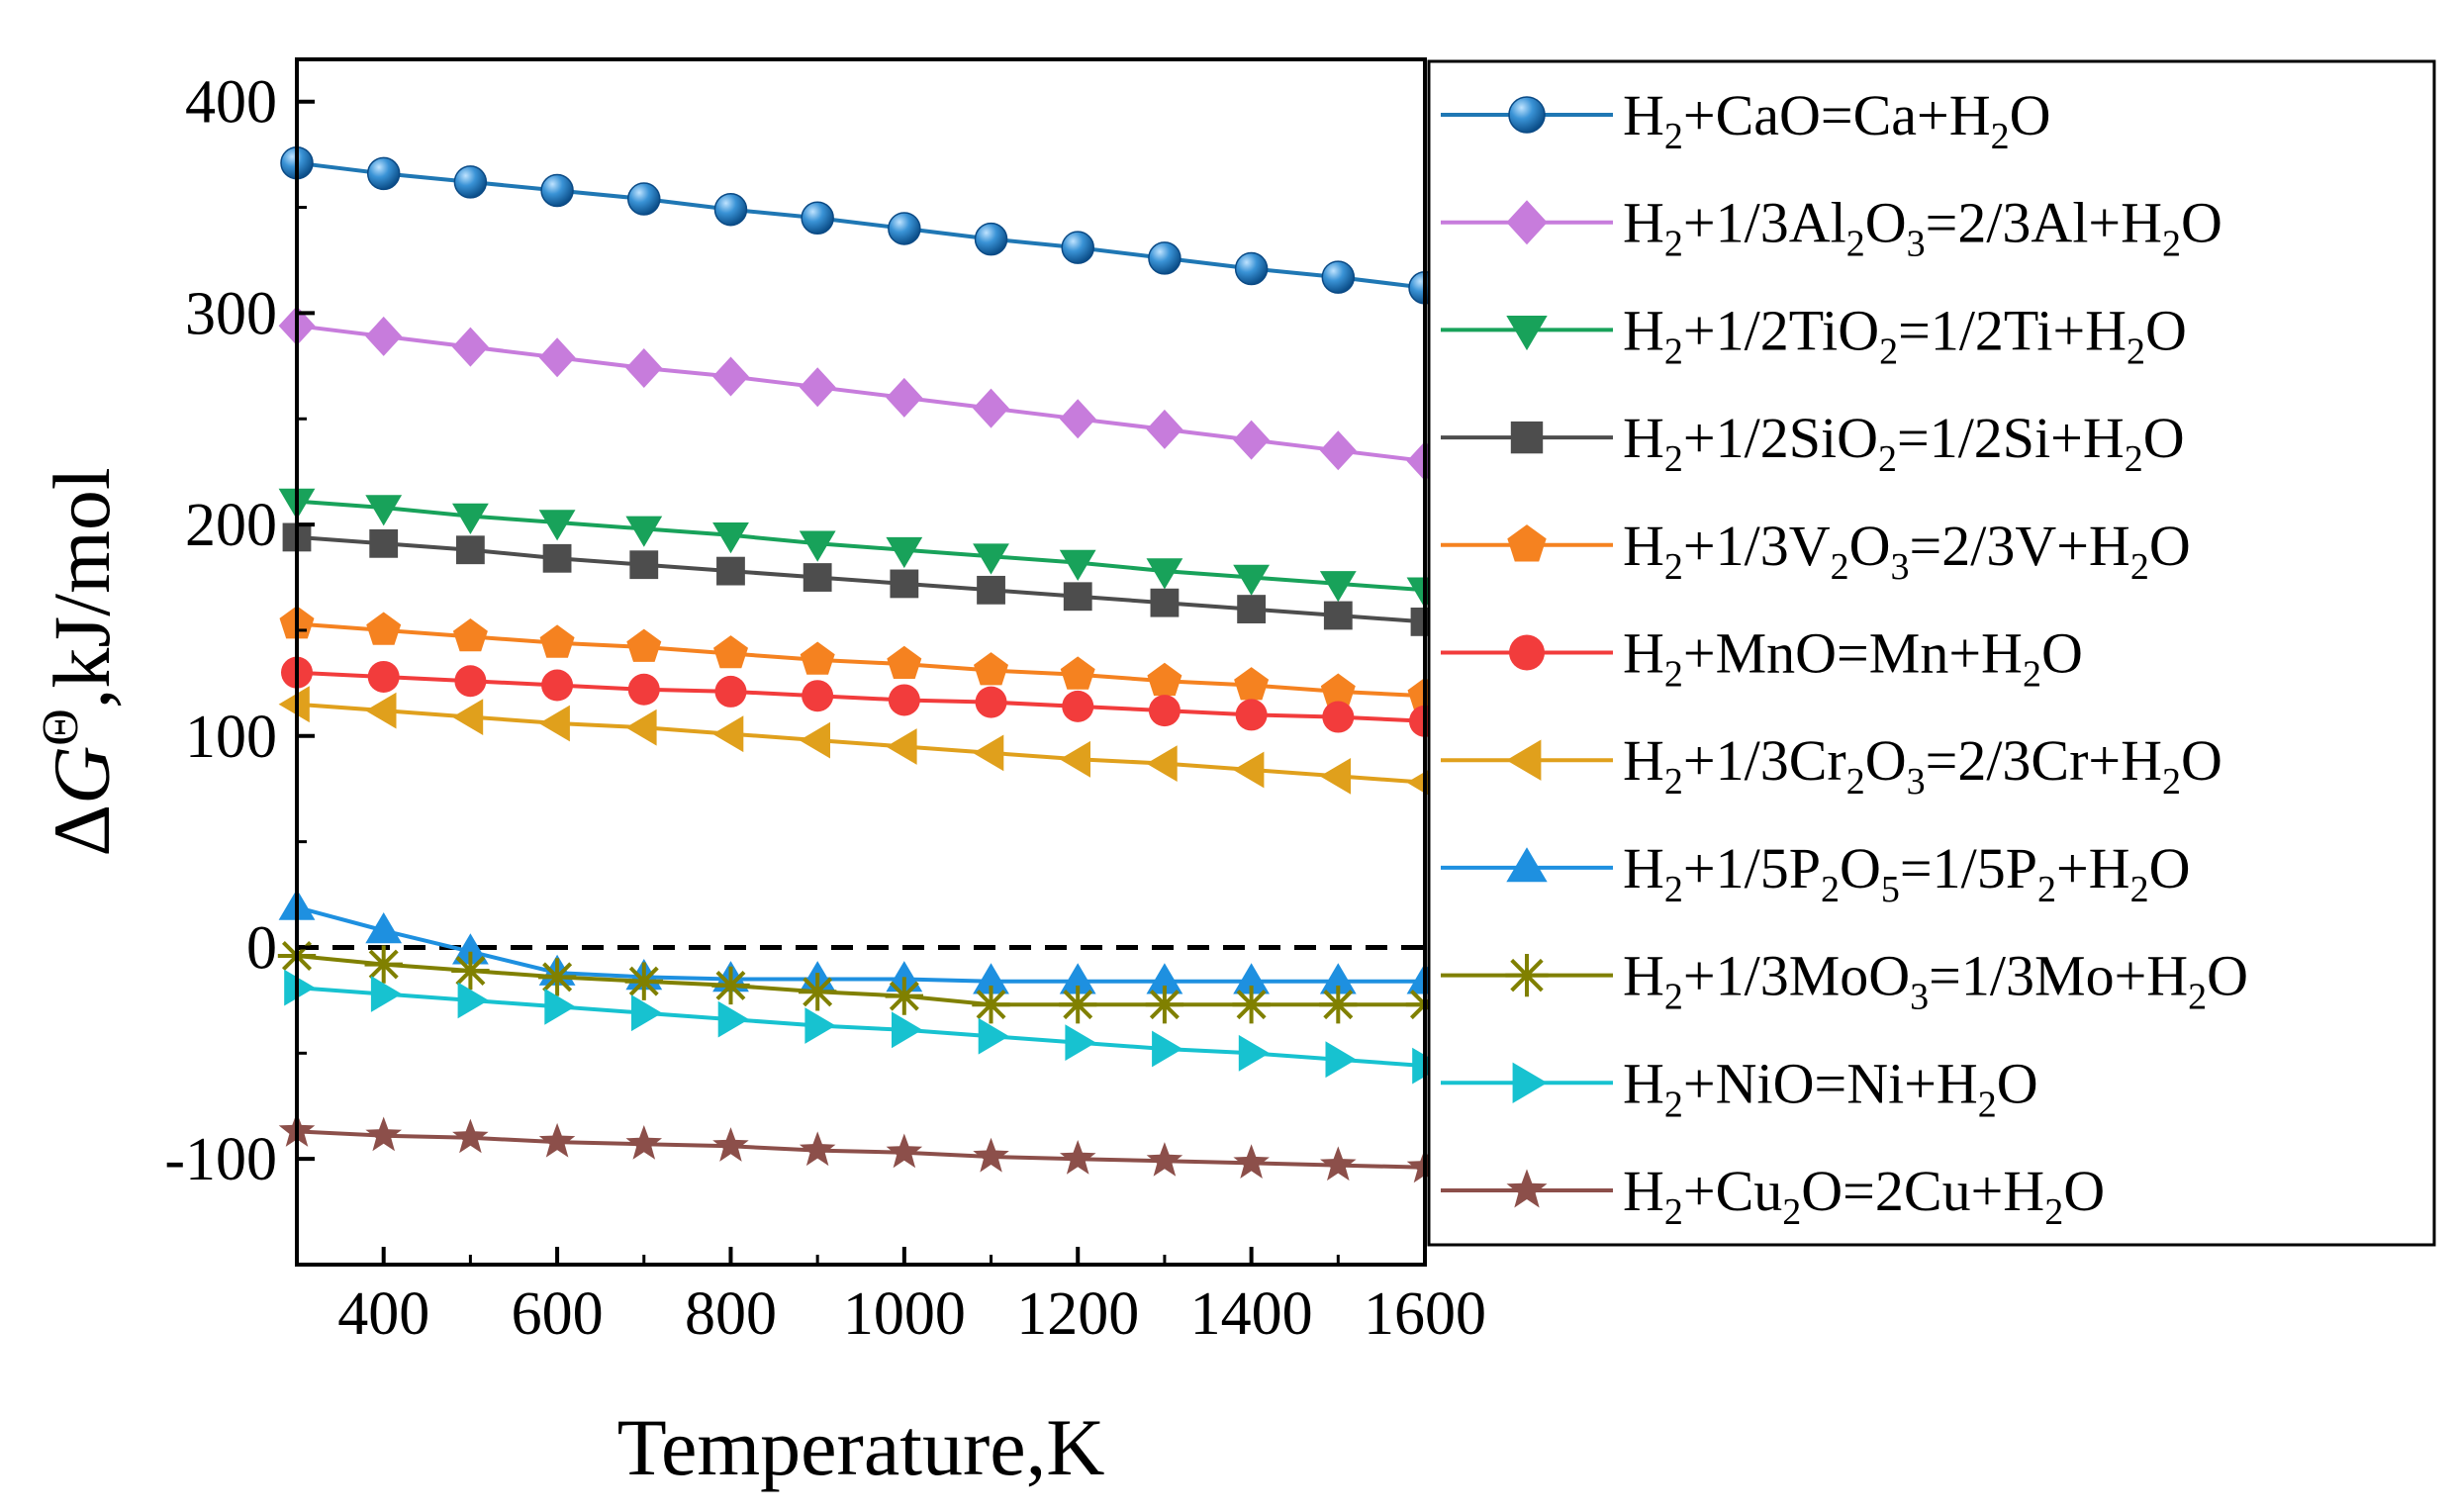 This screenshot has height=1512, width=2457. I want to click on x-tick-label: 600, so click(558, 1314).